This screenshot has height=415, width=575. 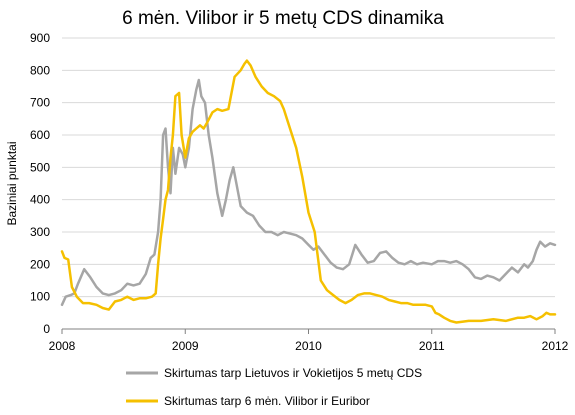 I want to click on y-axis-ticks: 0 100 200 300 400 500 600 700 800 900, so click(x=40, y=183).